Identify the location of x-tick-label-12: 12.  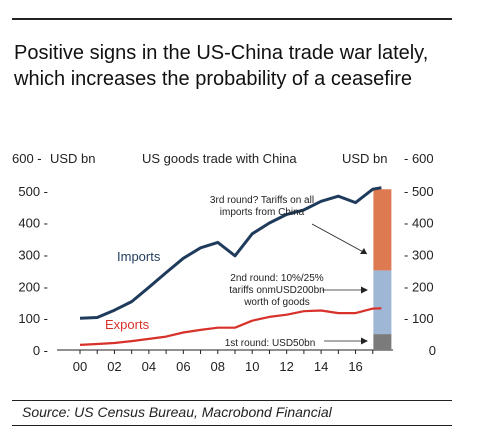
(286, 366).